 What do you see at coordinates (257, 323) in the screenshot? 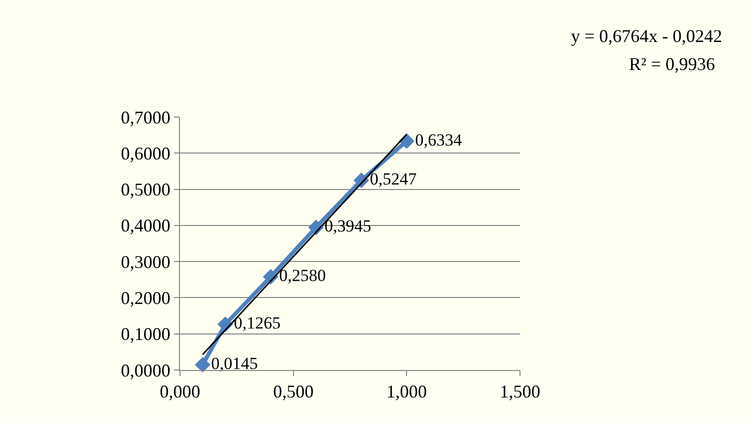
I see `data-label: 0,1265` at bounding box center [257, 323].